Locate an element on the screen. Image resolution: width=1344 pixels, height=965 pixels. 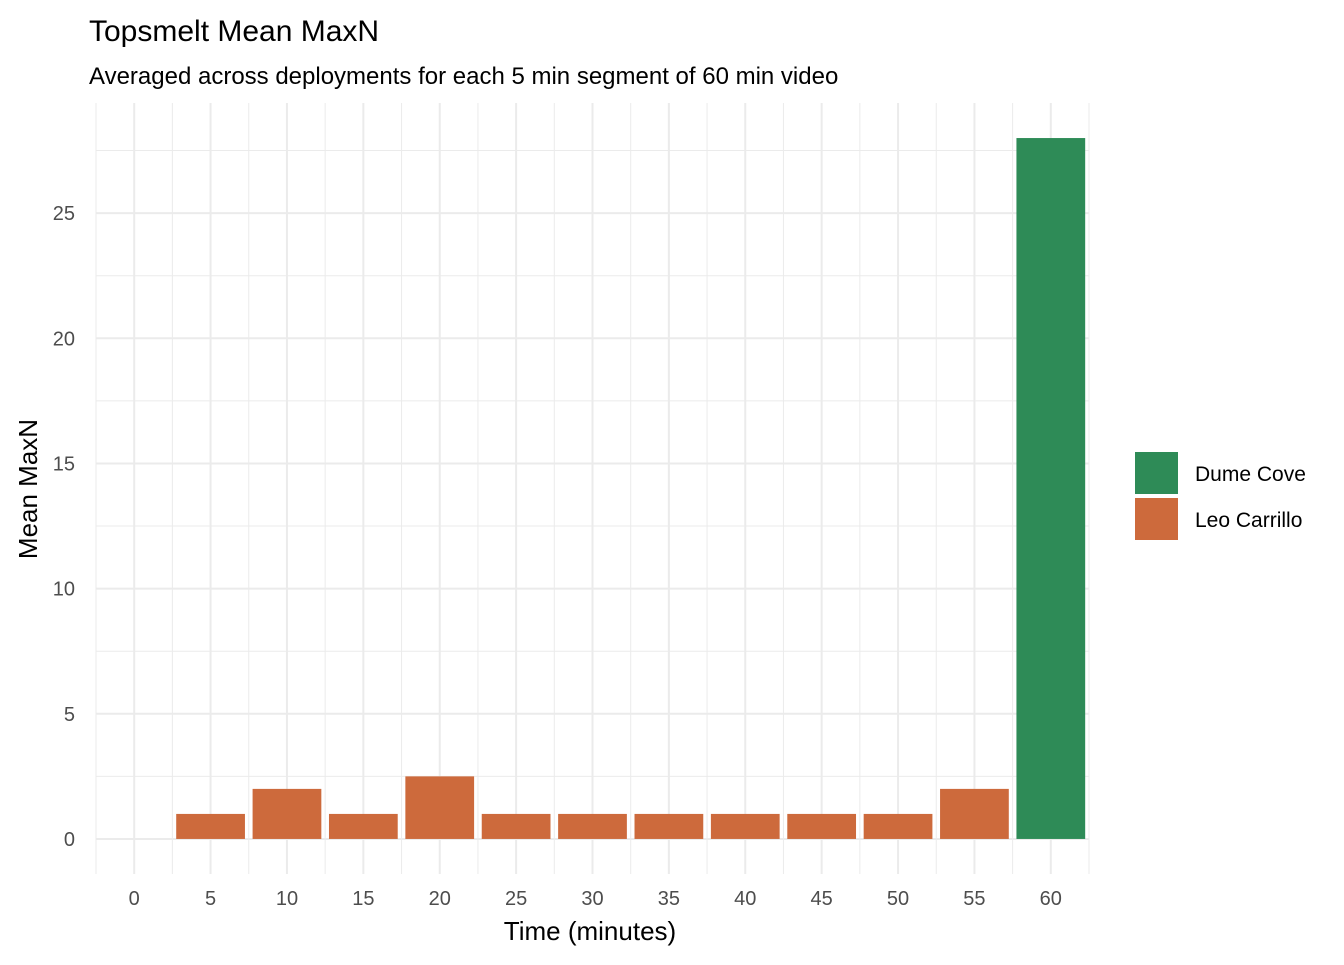
x-axis-ticks: 0 5 10 15 20 25 30 35 40 45 50 55 60 is located at coordinates (595, 899).